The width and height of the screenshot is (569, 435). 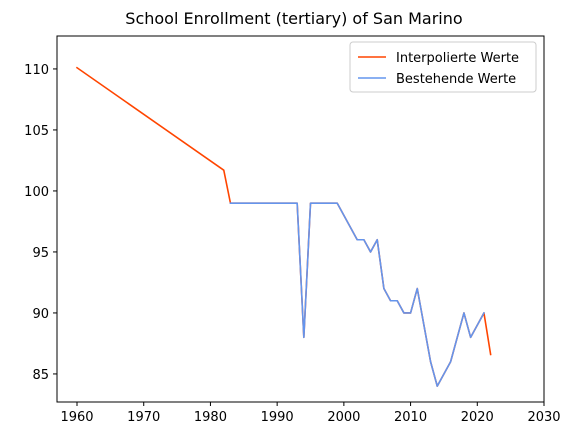 I want to click on y-tick-label: 90, so click(x=40, y=314).